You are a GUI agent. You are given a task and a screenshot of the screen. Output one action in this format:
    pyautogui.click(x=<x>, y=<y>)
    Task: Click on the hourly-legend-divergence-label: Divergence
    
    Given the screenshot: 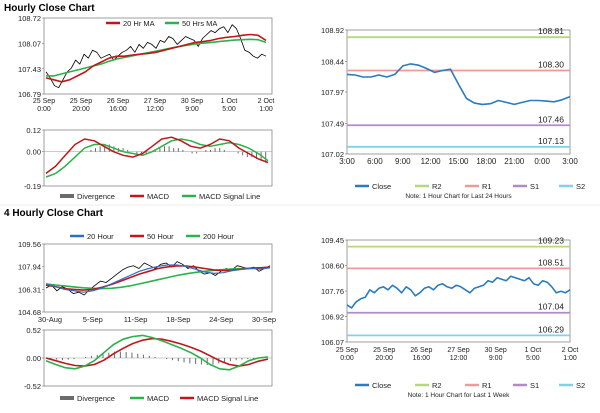 What is the action you would take?
    pyautogui.click(x=96, y=196)
    